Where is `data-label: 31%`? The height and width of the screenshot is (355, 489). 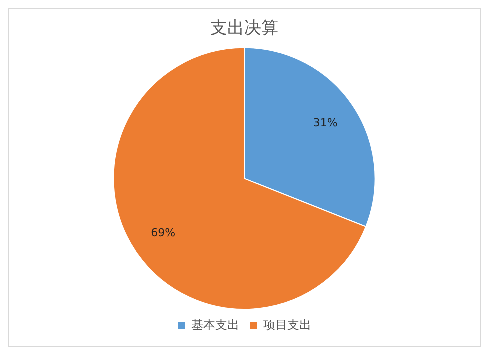 data-label: 31% is located at coordinates (325, 123).